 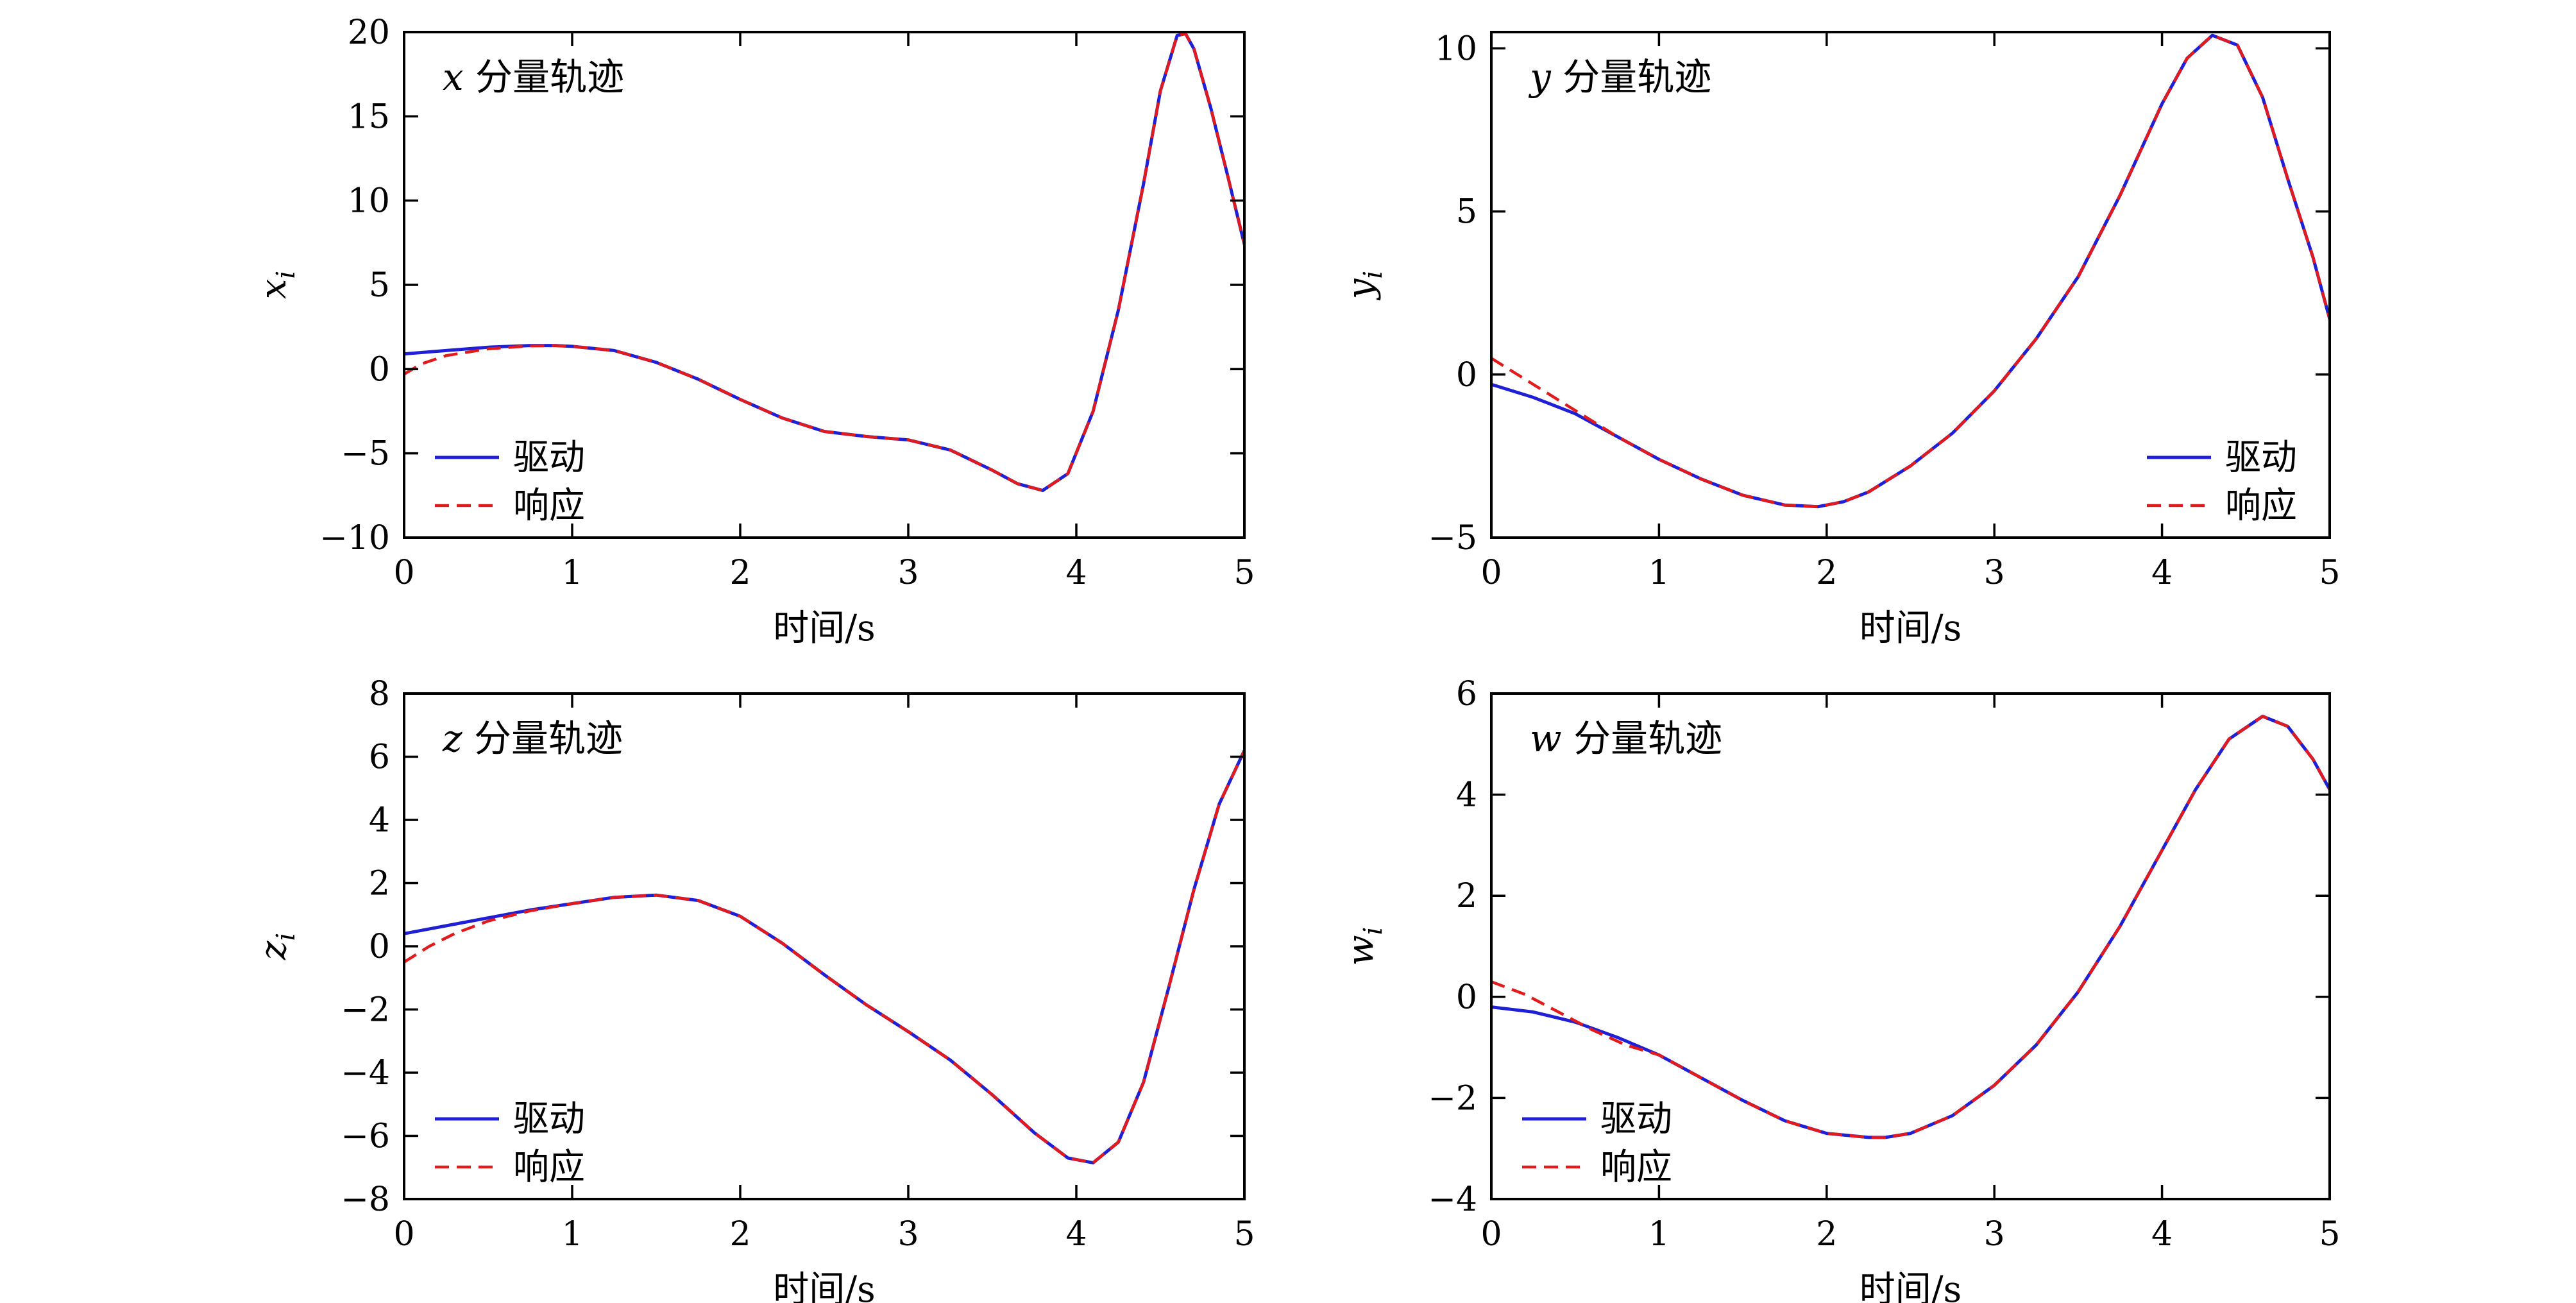 What do you see at coordinates (369, 32) in the screenshot?
I see `y-tick-label: 20` at bounding box center [369, 32].